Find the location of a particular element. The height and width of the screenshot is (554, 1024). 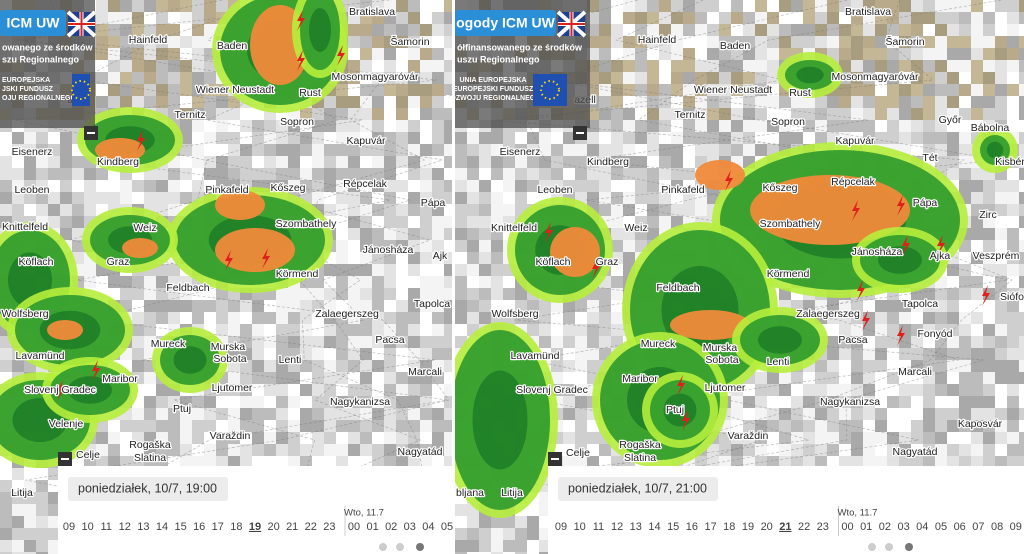

place-label: Zalaegerszeg is located at coordinates (828, 314).